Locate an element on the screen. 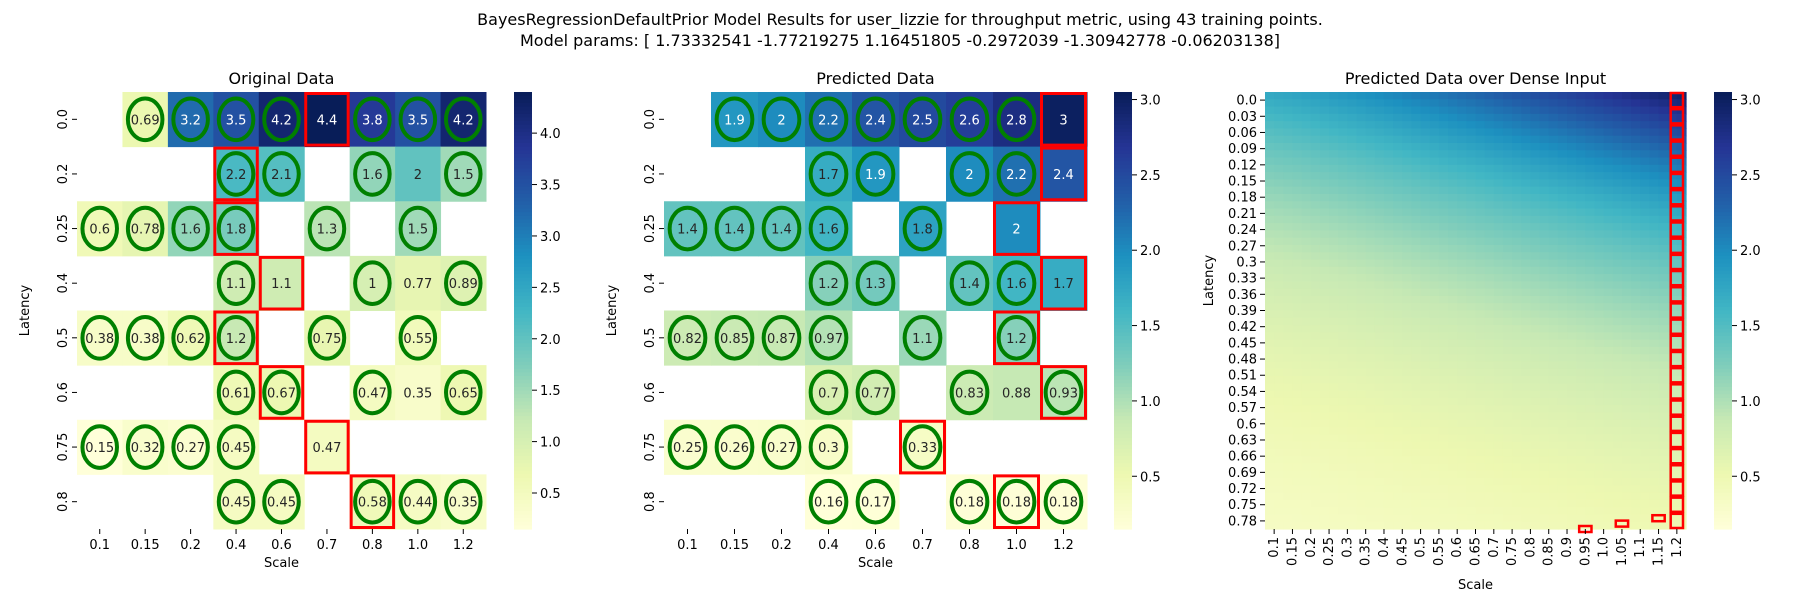 Image resolution: width=1800 pixels, height=600 pixels. cell-value-label: 4.2 is located at coordinates (463, 120).